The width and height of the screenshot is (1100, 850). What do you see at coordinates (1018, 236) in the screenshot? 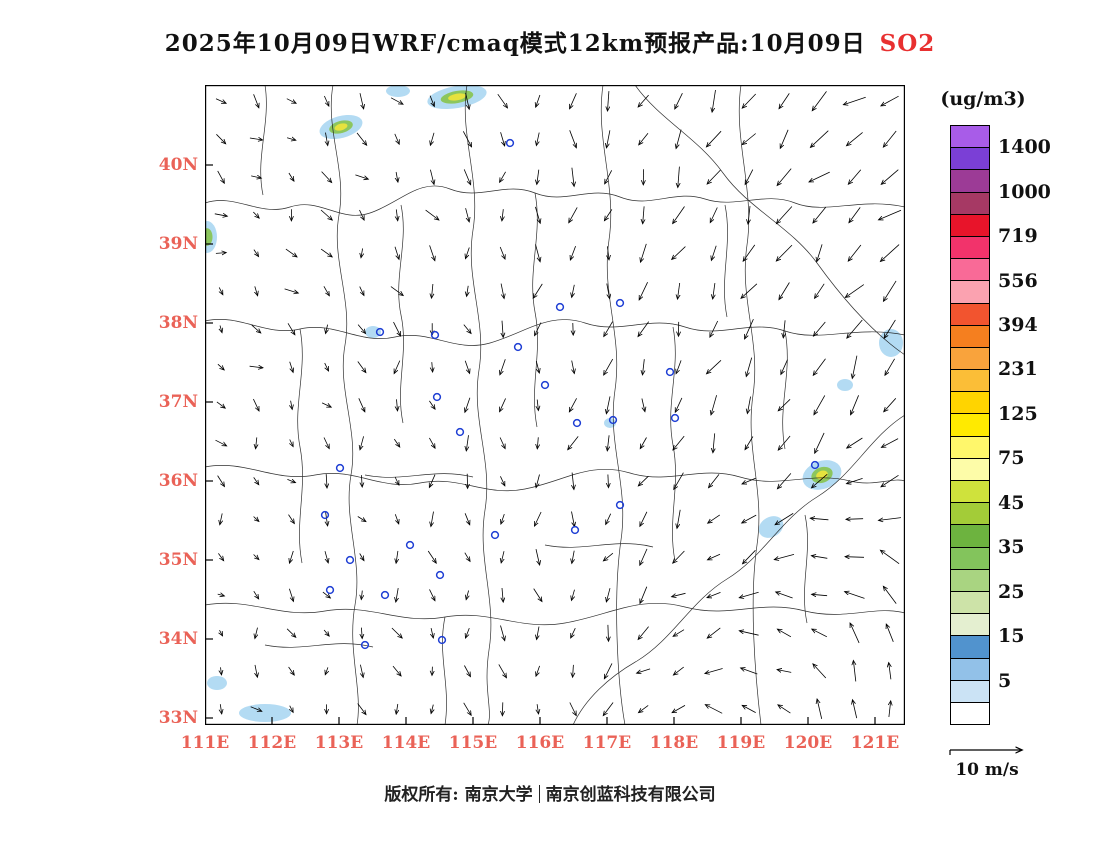
I see `colorbar-tick-719: 719` at bounding box center [1018, 236].